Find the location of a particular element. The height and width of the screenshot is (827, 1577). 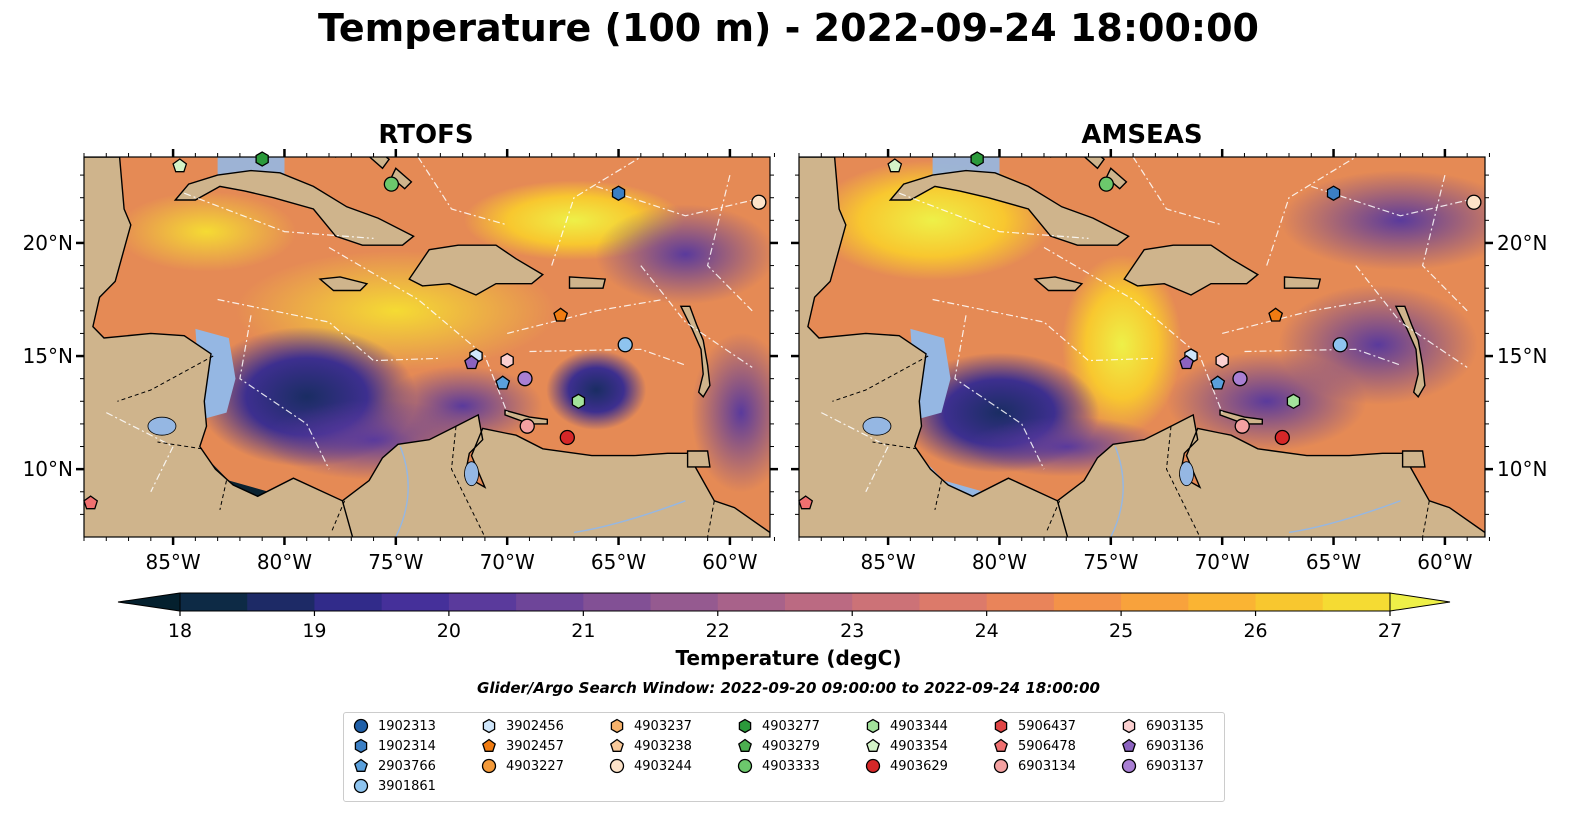

legend-item-4903237: 4903237 is located at coordinates (650, 726).